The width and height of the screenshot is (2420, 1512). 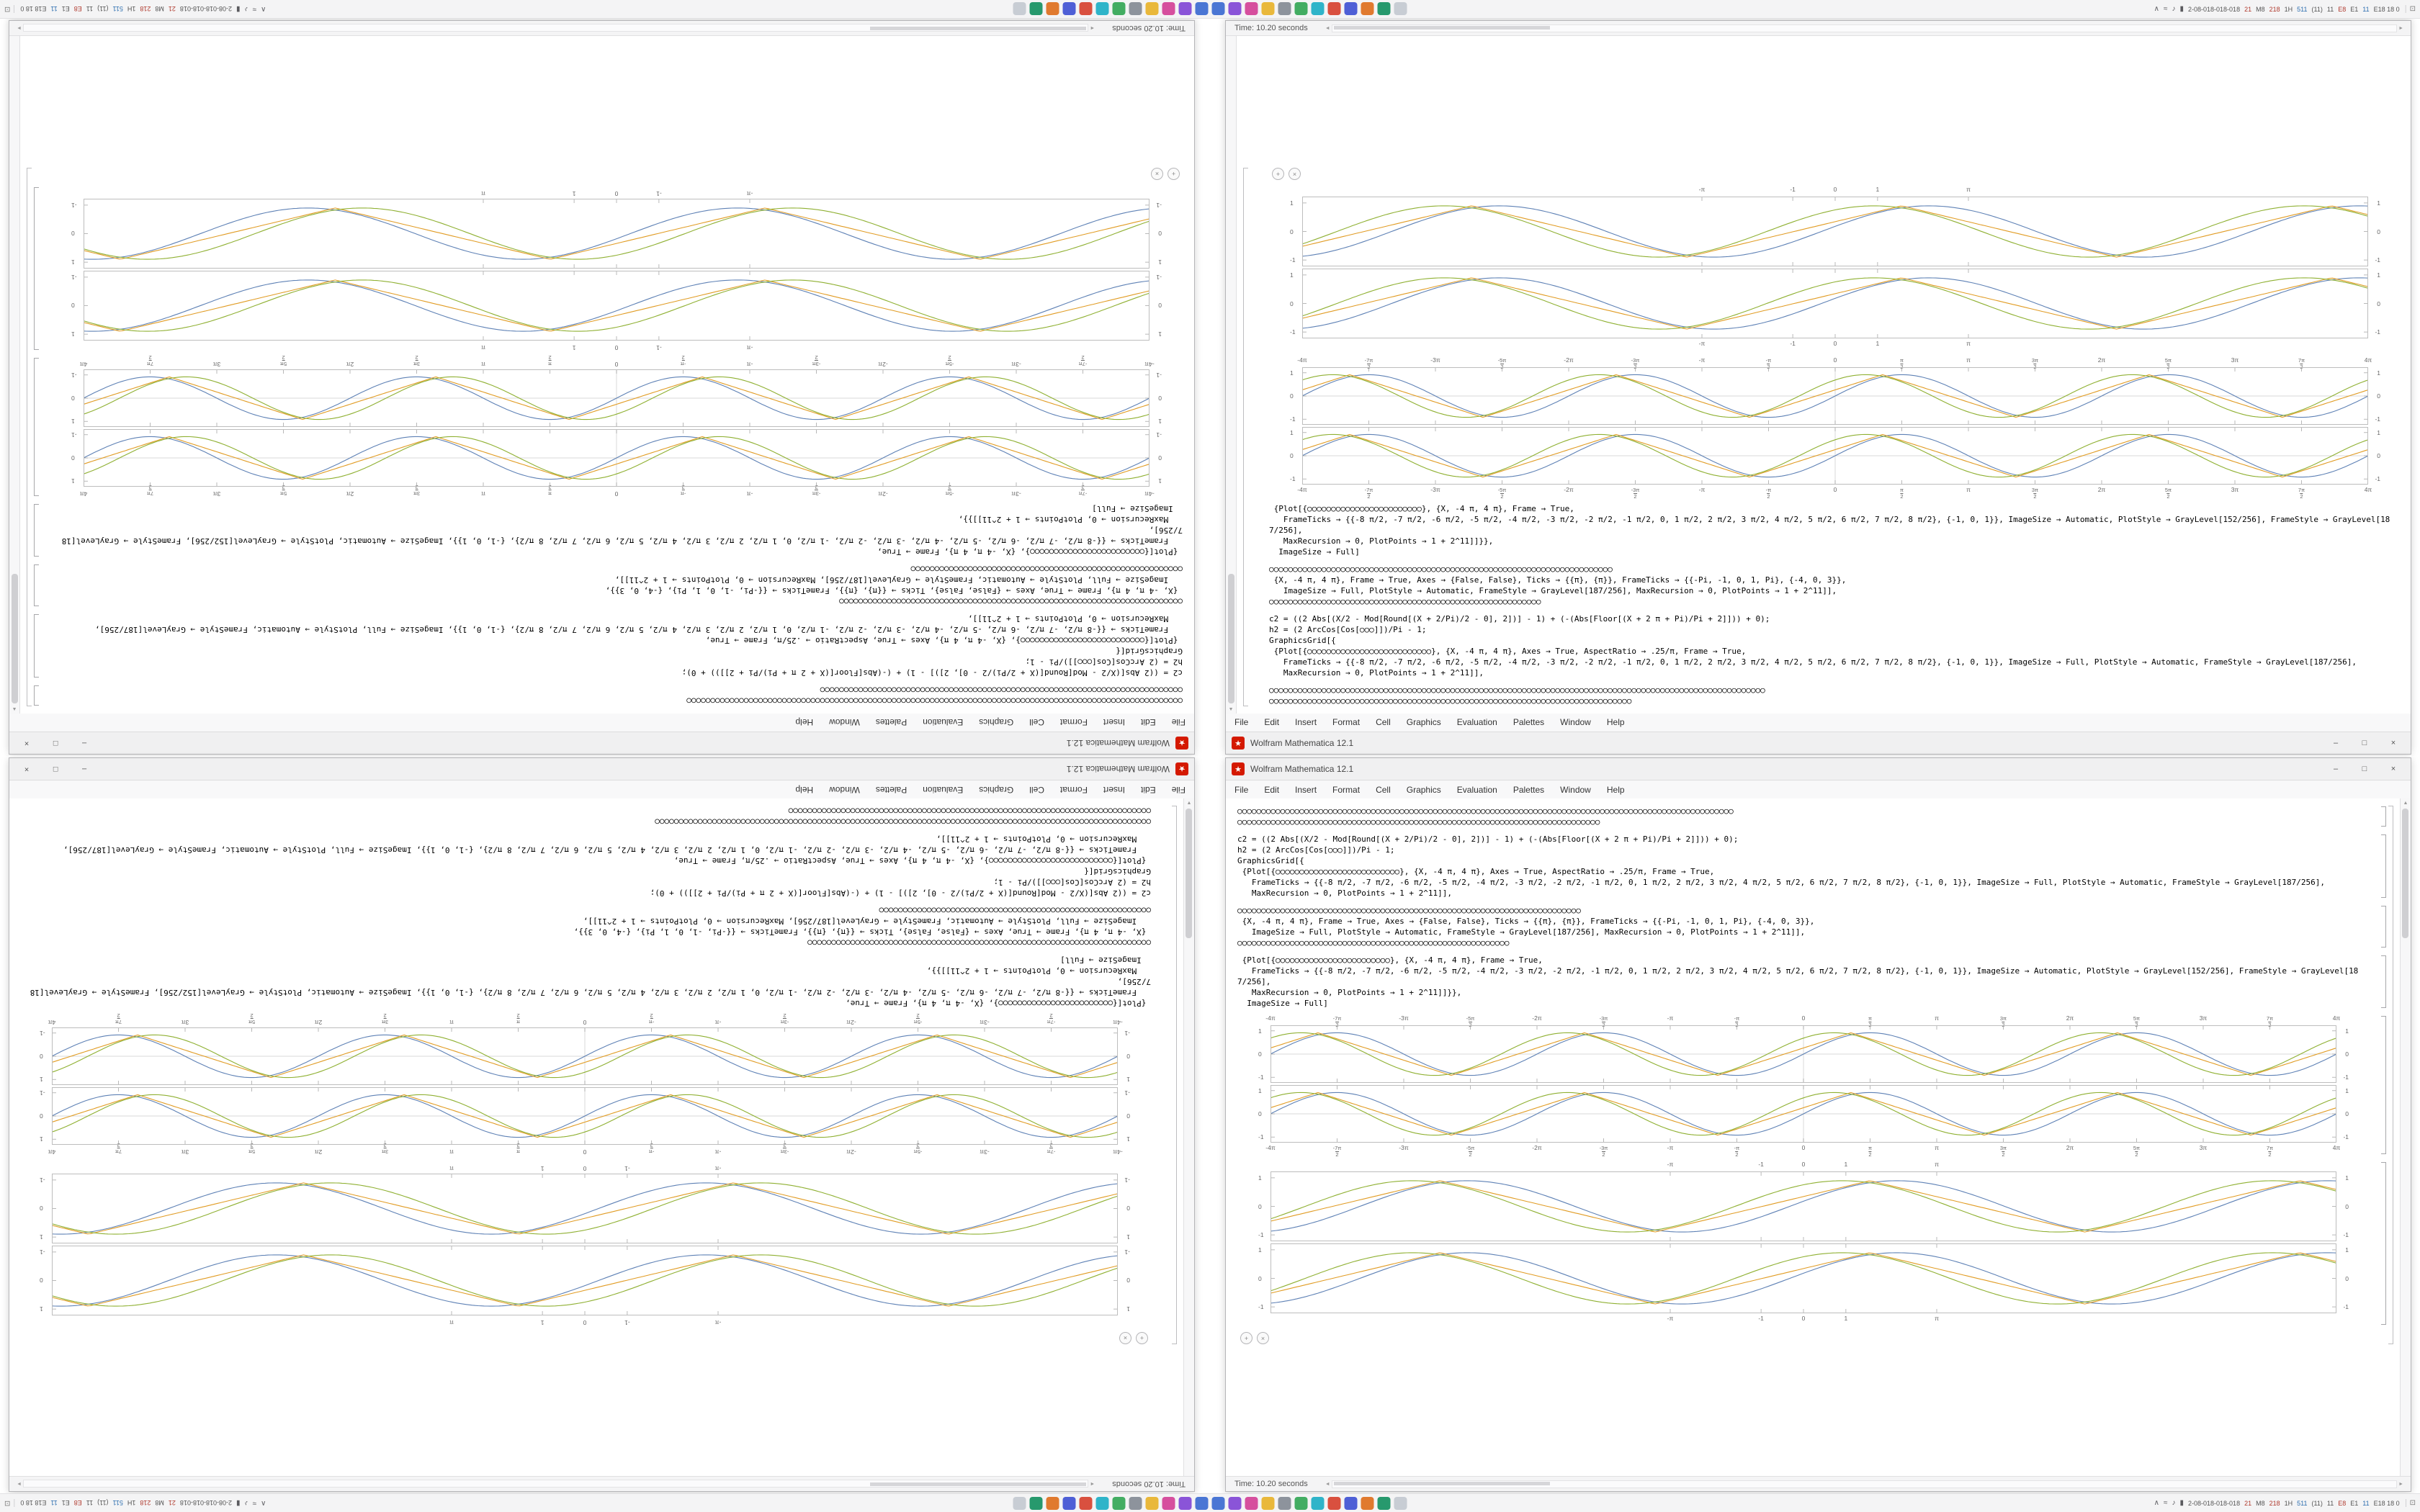 What do you see at coordinates (27, 743) in the screenshot?
I see `close-button: ×` at bounding box center [27, 743].